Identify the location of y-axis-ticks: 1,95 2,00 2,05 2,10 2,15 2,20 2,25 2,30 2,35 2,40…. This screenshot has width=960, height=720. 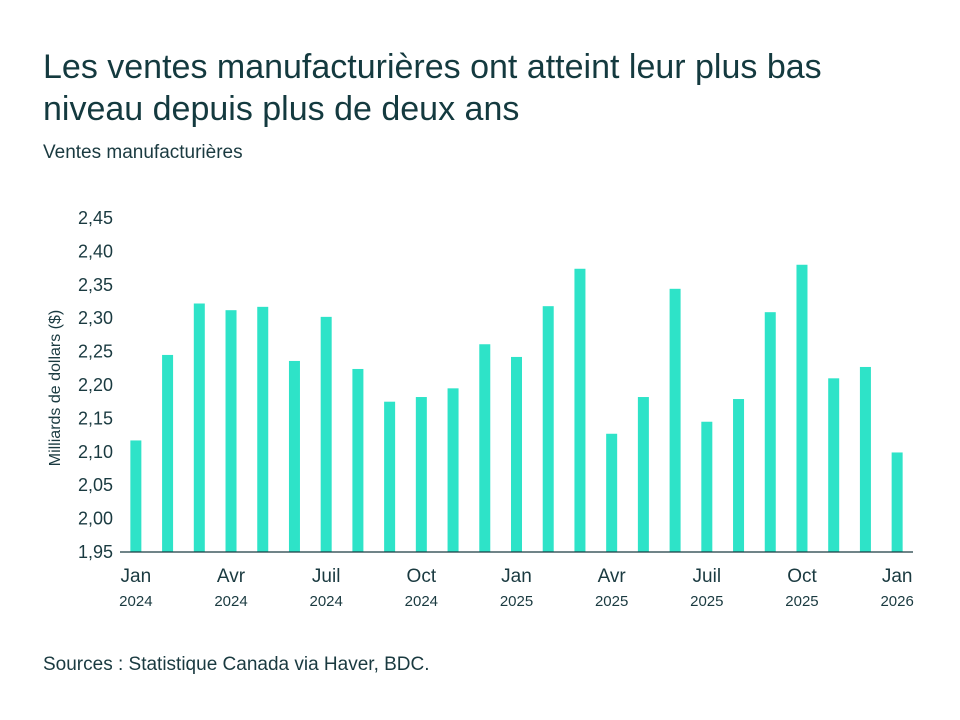
(95, 385).